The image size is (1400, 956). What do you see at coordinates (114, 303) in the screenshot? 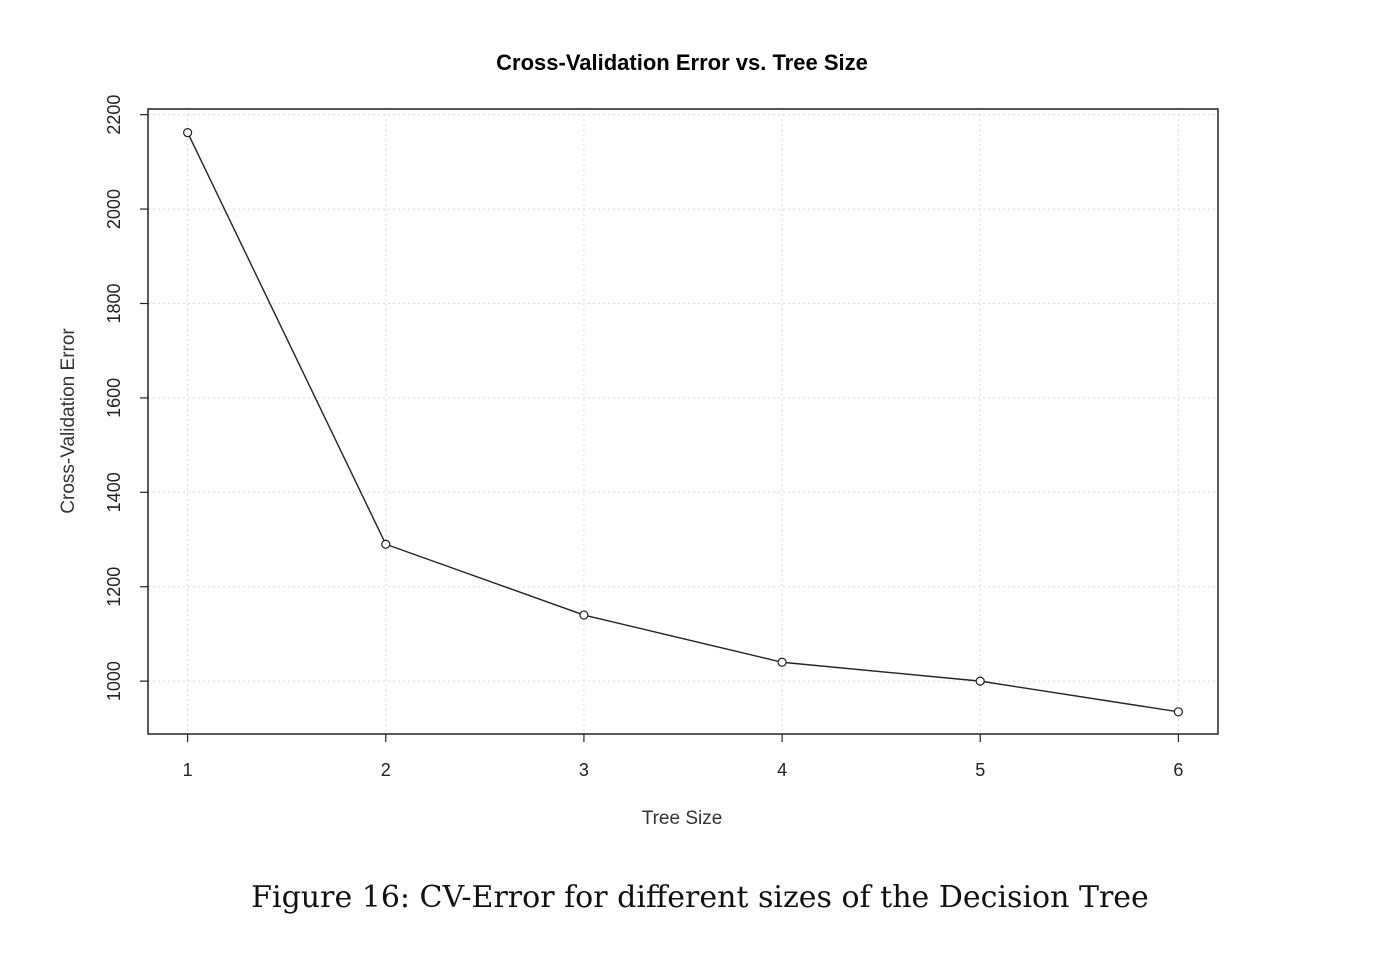
I see `y-tick-label: 1800` at bounding box center [114, 303].